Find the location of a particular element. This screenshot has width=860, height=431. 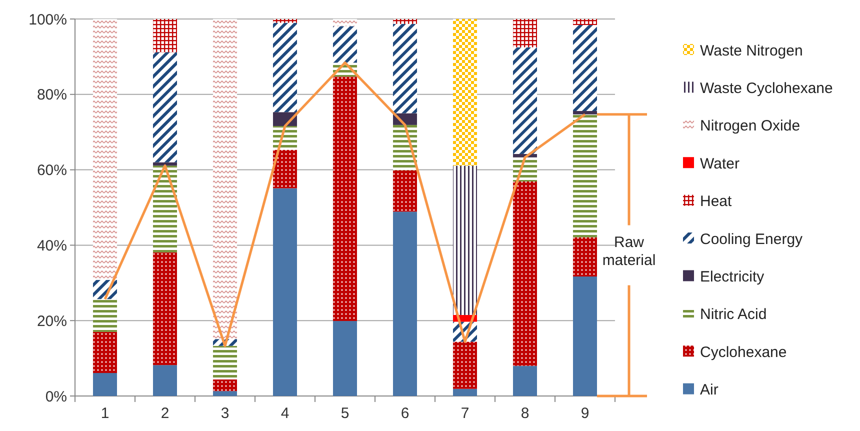

y-tick-label: 80% is located at coordinates (51, 95).